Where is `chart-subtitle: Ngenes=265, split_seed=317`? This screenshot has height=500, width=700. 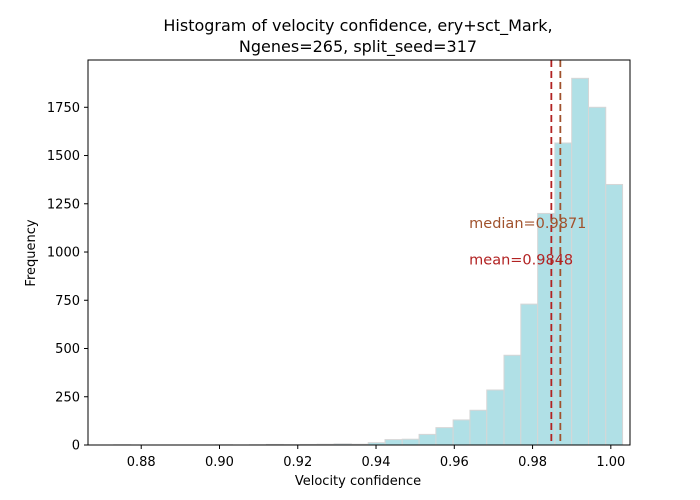 chart-subtitle: Ngenes=265, split_seed=317 is located at coordinates (358, 47).